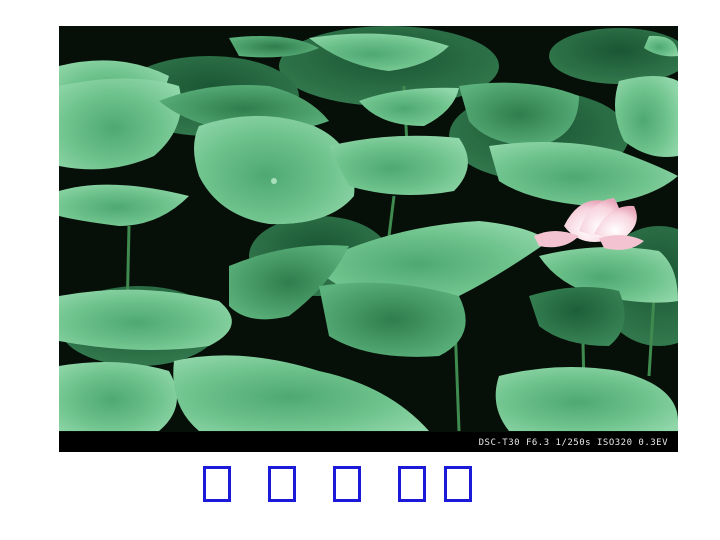 The width and height of the screenshot is (720, 540). Describe the element at coordinates (217, 484) in the screenshot. I see `caption-char-1: □` at that location.